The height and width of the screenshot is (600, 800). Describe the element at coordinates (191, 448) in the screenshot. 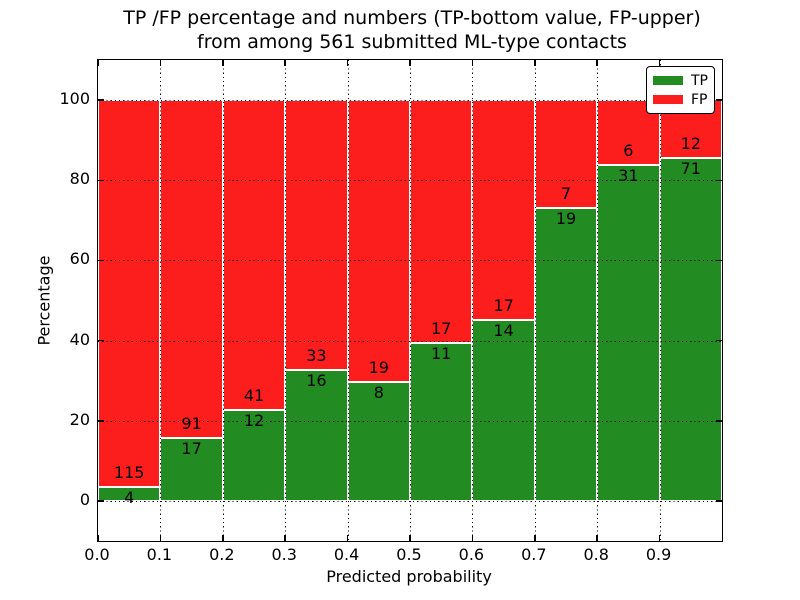

I see `bar-value-label-tp: 17` at that location.